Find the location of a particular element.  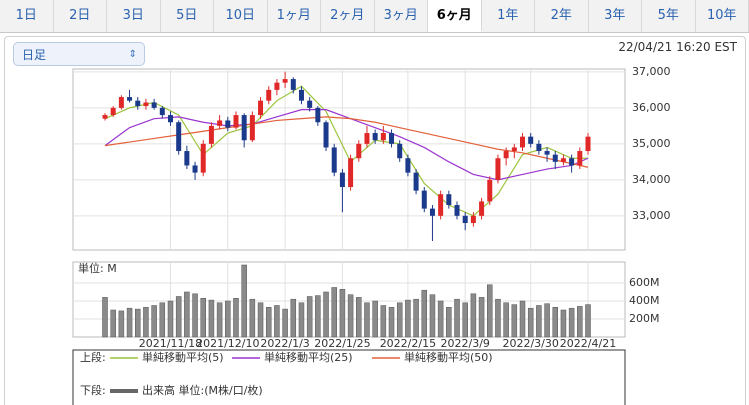

period-tab: 3日 is located at coordinates (134, 16).